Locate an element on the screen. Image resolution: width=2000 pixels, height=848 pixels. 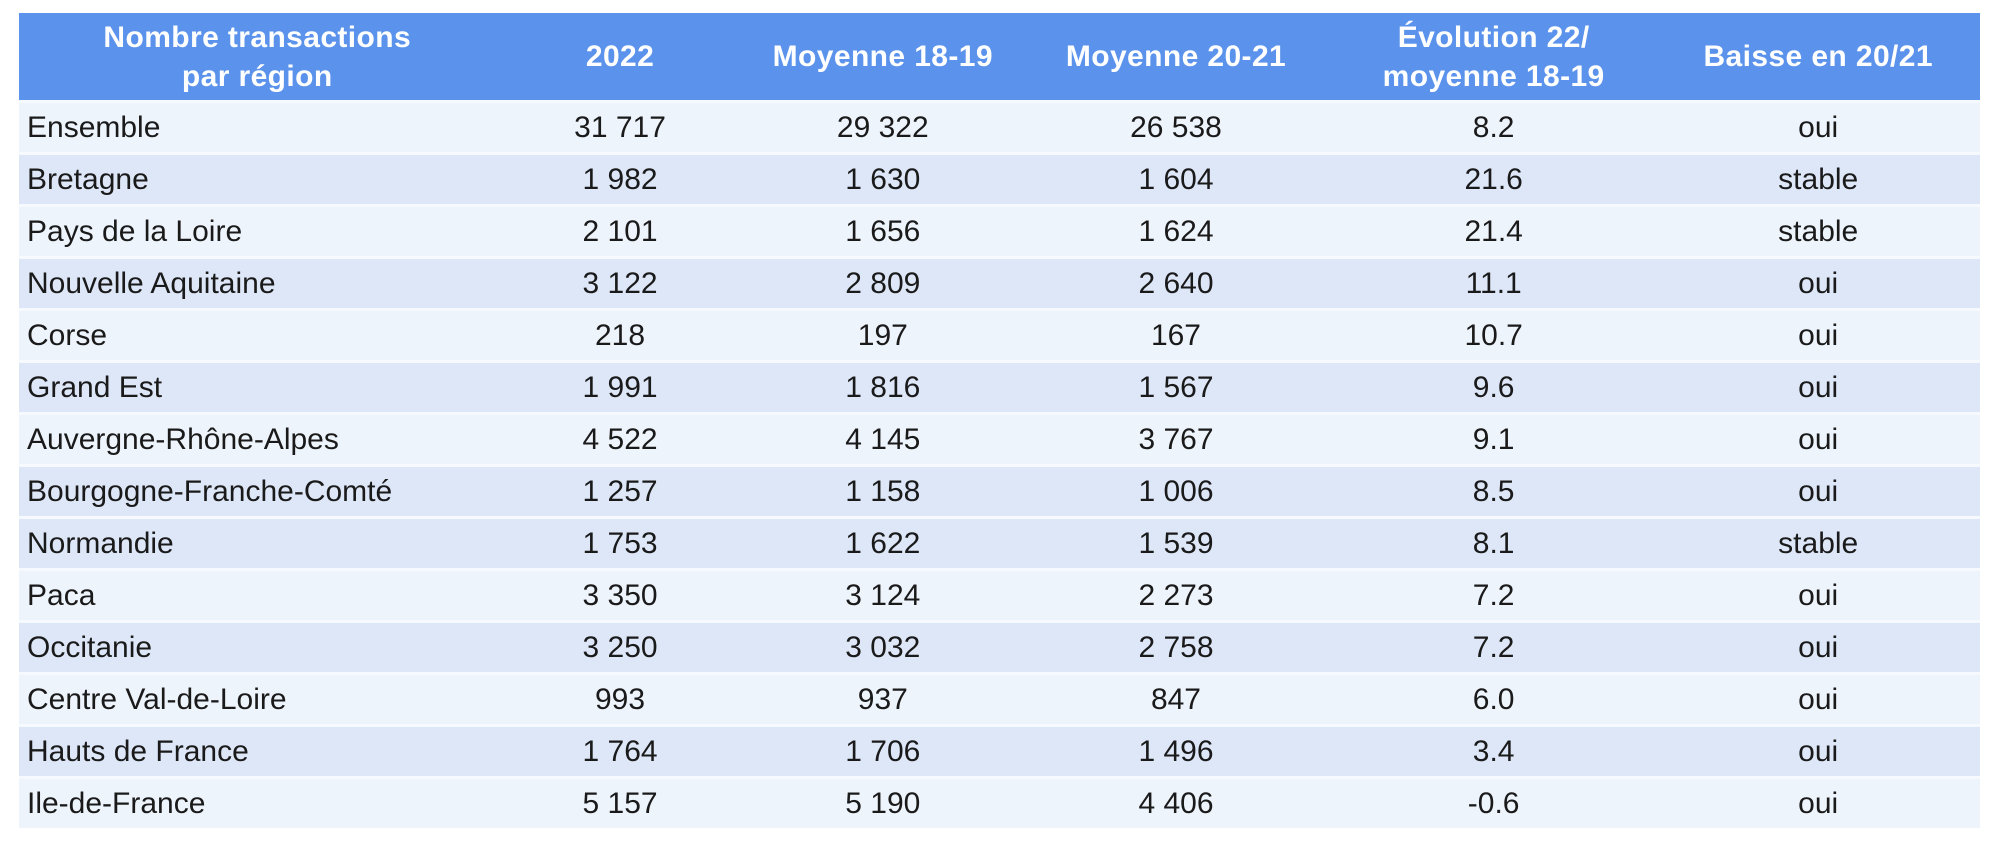
cell-region: Paca is located at coordinates (257, 594).